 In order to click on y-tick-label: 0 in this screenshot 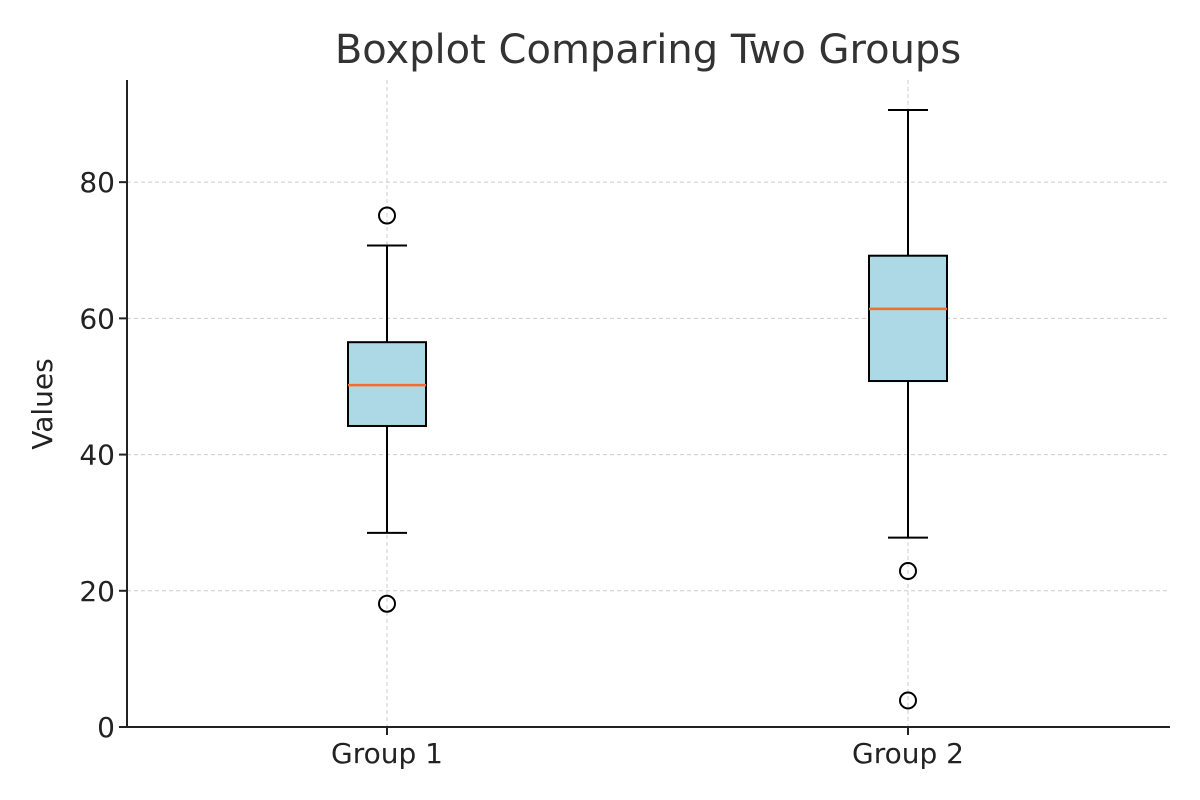, I will do `click(106, 727)`.